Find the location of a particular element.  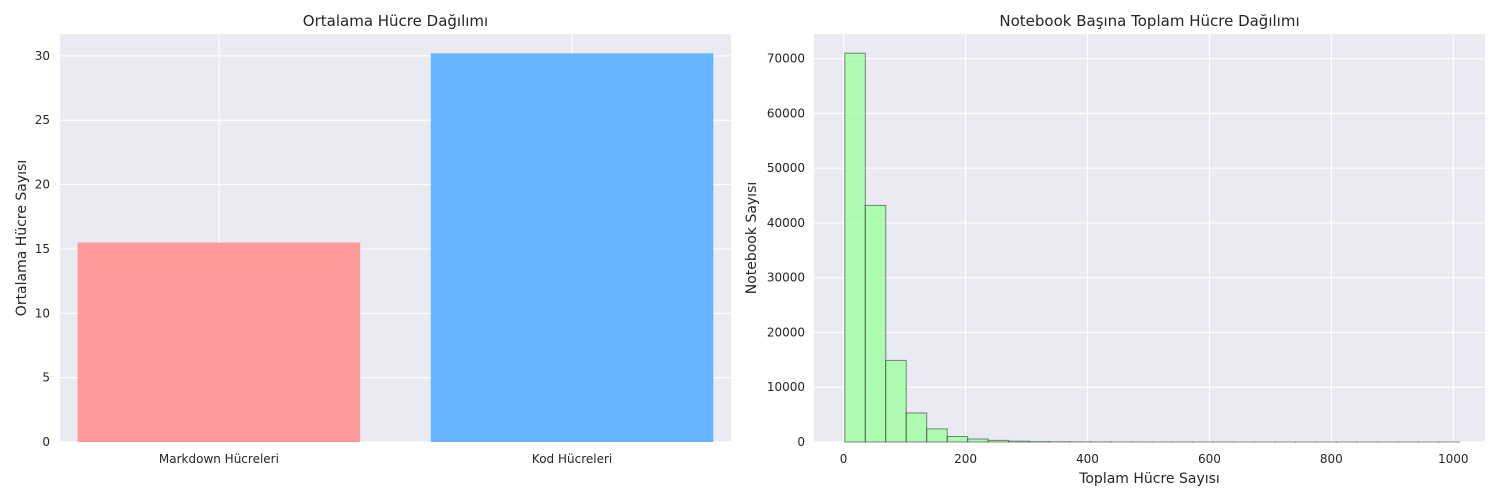

right-y-axis-label: Notebook Sayısı is located at coordinates (752, 238).